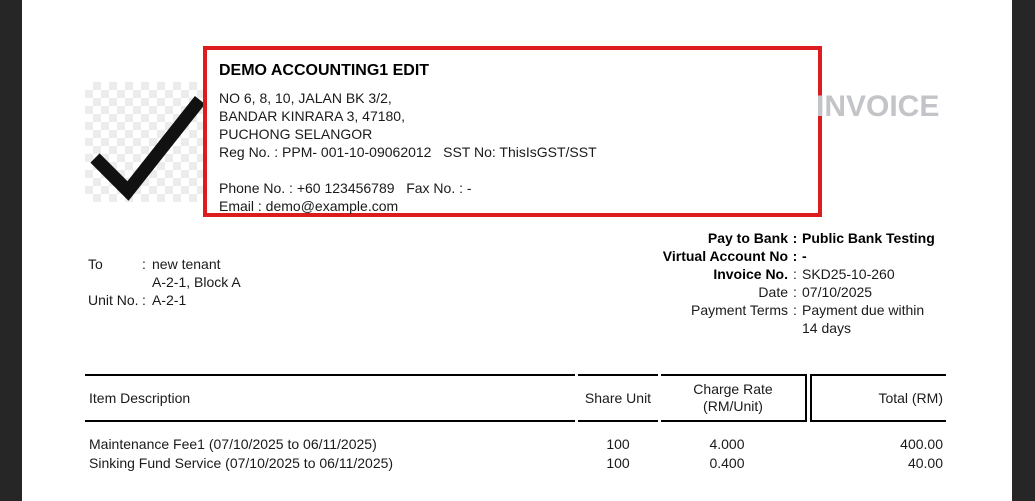 This screenshot has height=501, width=1035. I want to click on left-edge-bar, so click(11, 250).